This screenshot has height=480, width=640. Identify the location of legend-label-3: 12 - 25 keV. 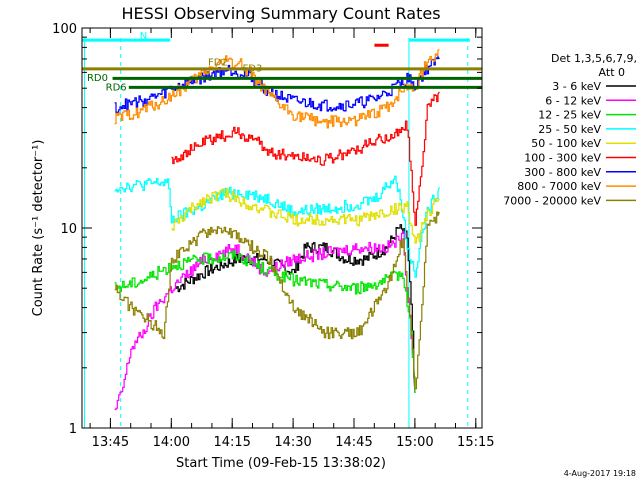
(569, 115).